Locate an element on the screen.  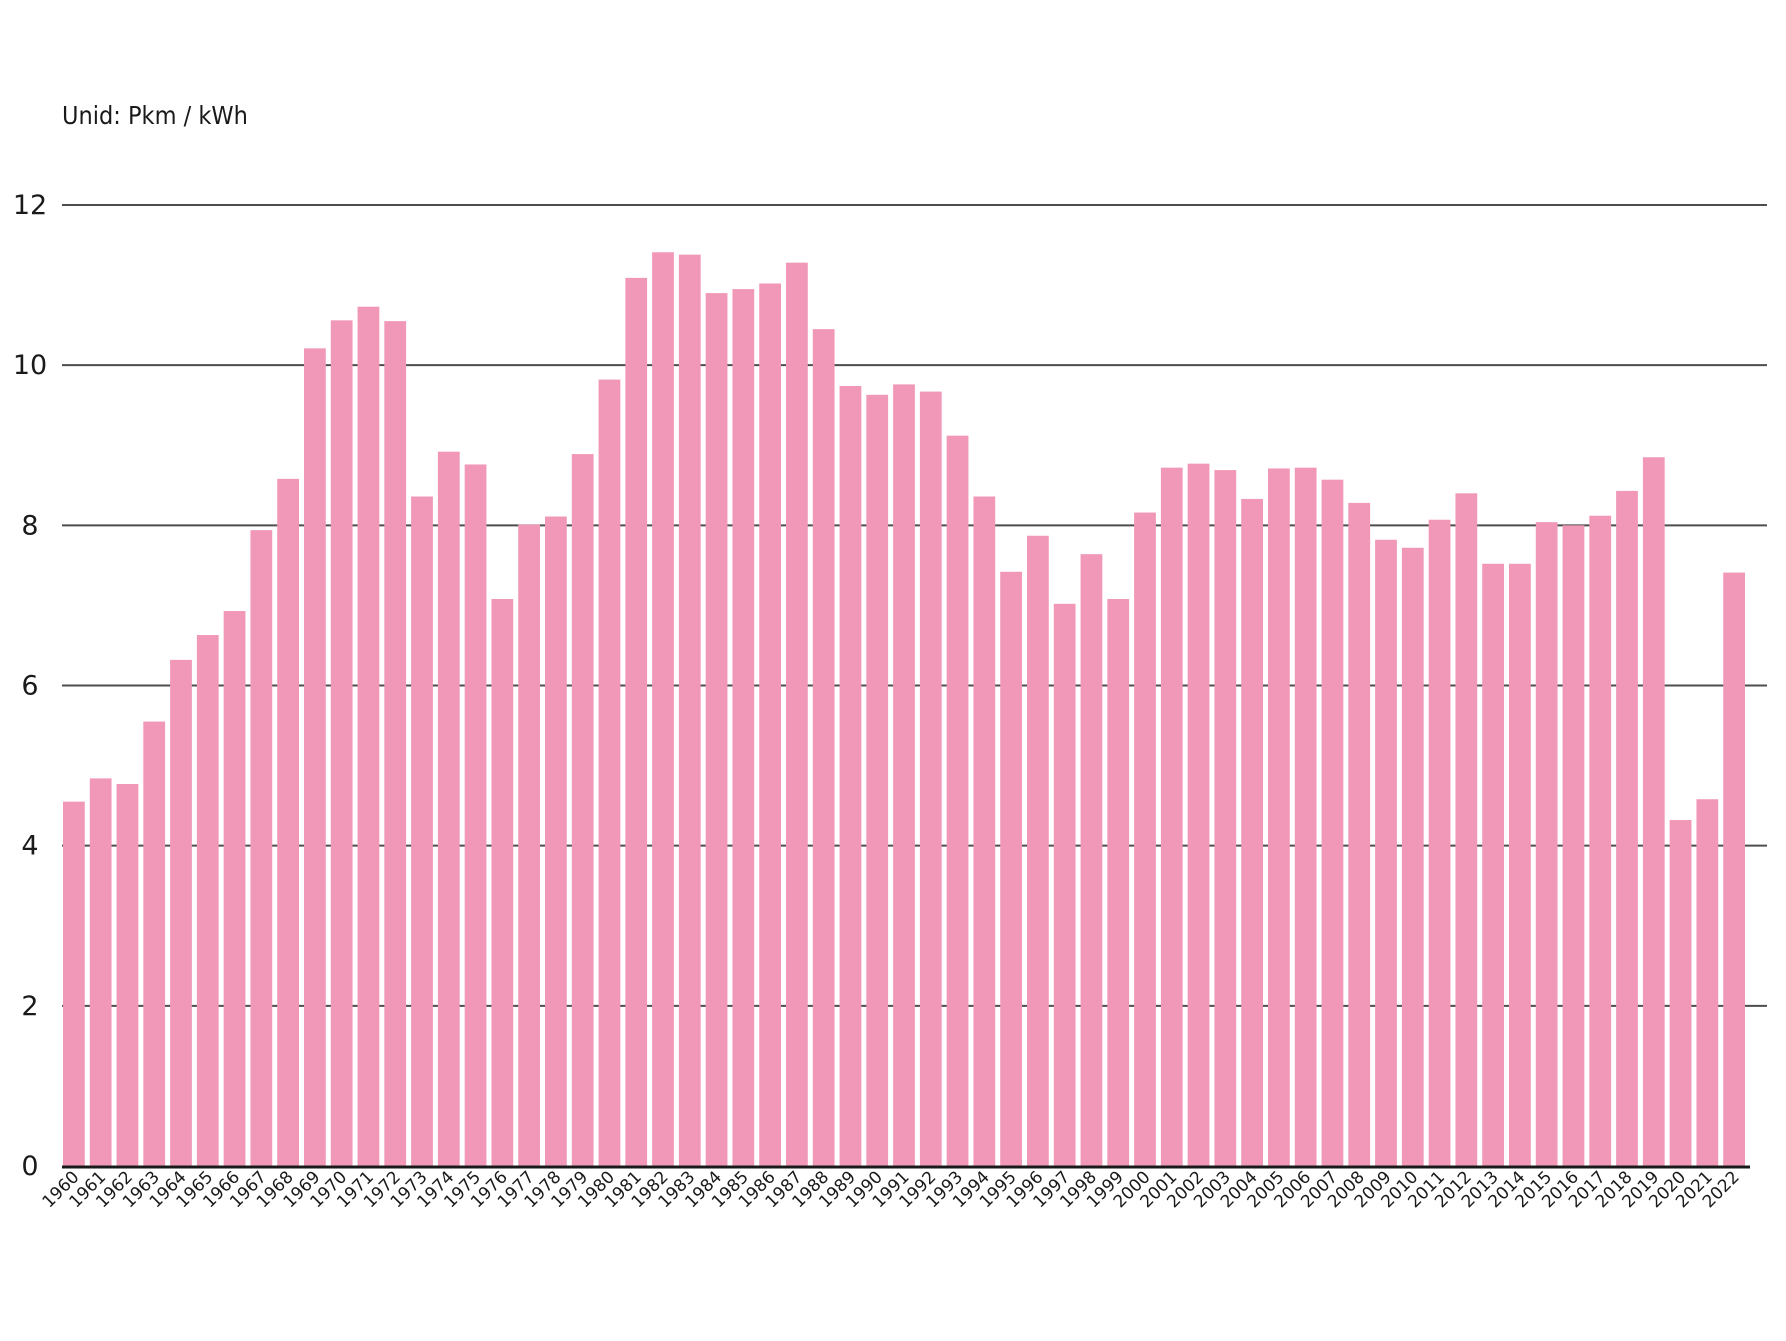
bar-1975 is located at coordinates (475, 815).